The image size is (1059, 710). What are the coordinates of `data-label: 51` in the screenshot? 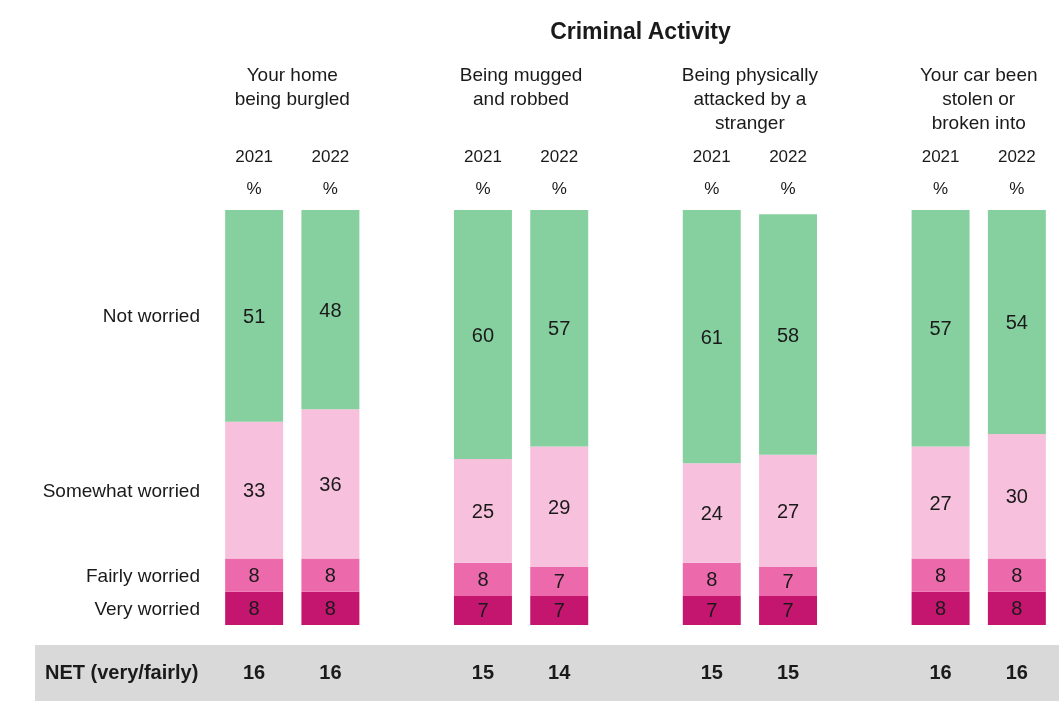 It's located at (254, 315).